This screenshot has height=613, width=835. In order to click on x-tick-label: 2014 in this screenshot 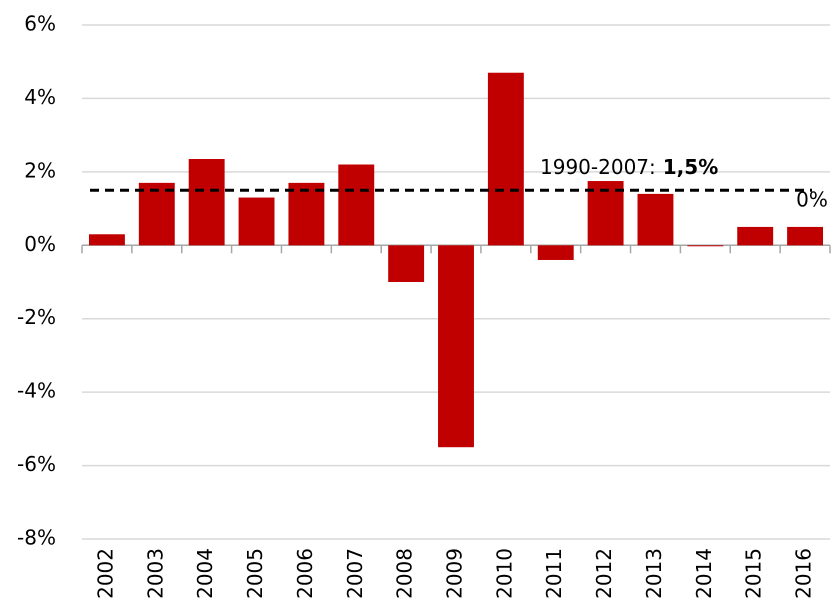, I will do `click(704, 573)`.